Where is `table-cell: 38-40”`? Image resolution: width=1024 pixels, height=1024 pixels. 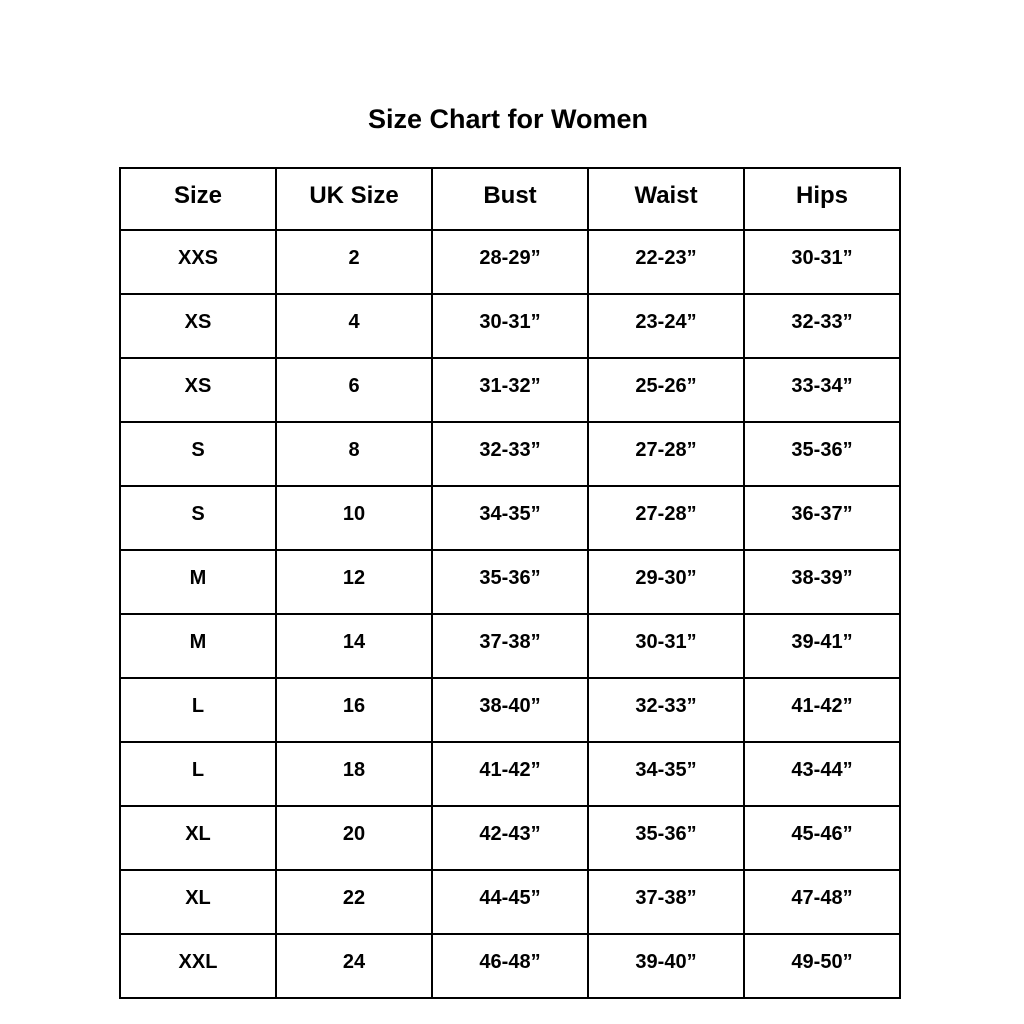 table-cell: 38-40” is located at coordinates (510, 710).